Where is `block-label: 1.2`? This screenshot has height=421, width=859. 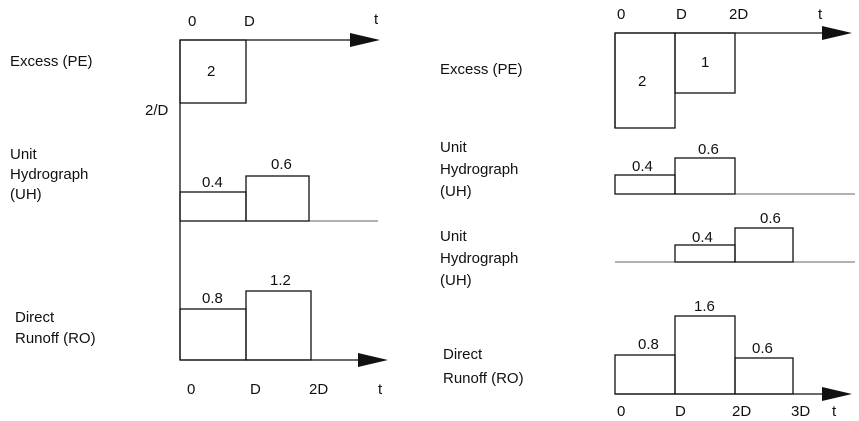 block-label: 1.2 is located at coordinates (280, 280).